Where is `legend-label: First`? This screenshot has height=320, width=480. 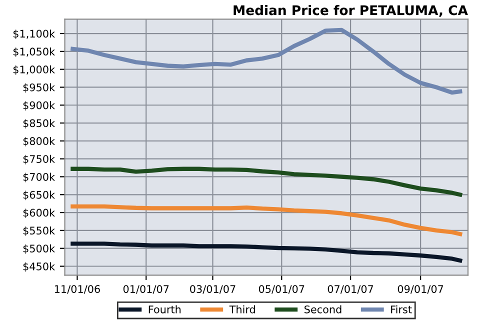
legend-label: First is located at coordinates (401, 309).